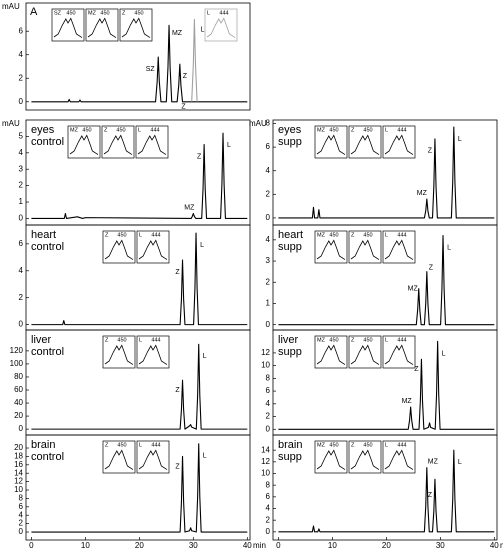 This screenshot has height=550, width=503. Describe the element at coordinates (290, 130) in the screenshot. I see `panel-title: eyes` at that location.